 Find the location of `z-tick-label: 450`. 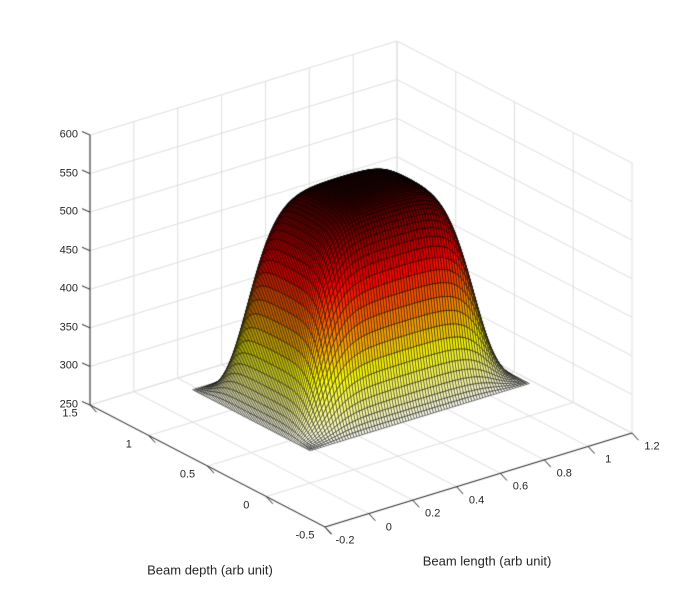

z-tick-label: 450 is located at coordinates (68, 250).